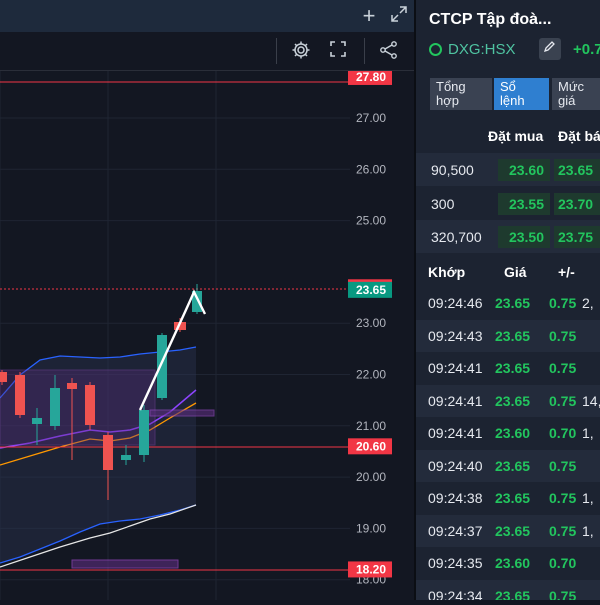  What do you see at coordinates (371, 477) in the screenshot?
I see `price-axis-tick: 20.00` at bounding box center [371, 477].